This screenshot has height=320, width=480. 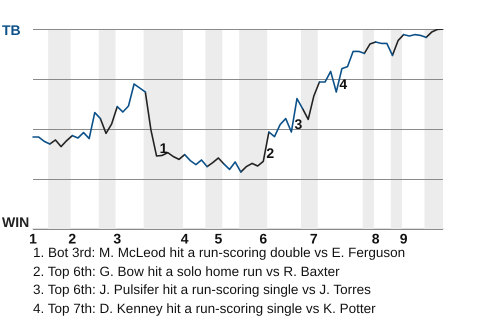 What do you see at coordinates (218, 238) in the screenshot?
I see `x-tick-label: 5` at bounding box center [218, 238].